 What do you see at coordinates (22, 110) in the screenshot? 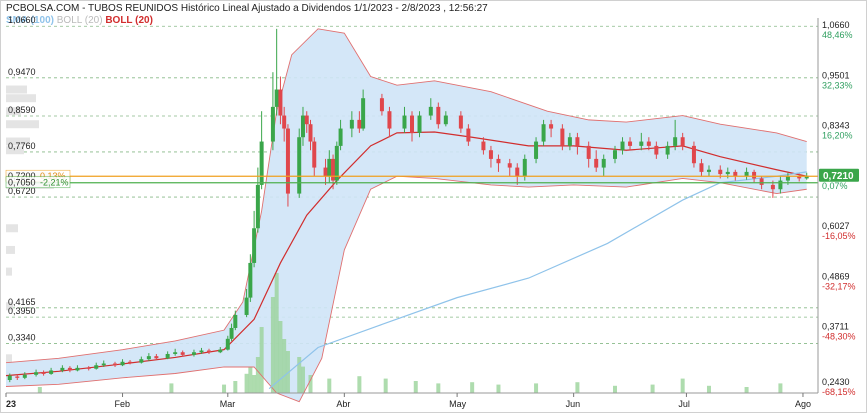
I see `level-label: 0,8590` at bounding box center [22, 110].